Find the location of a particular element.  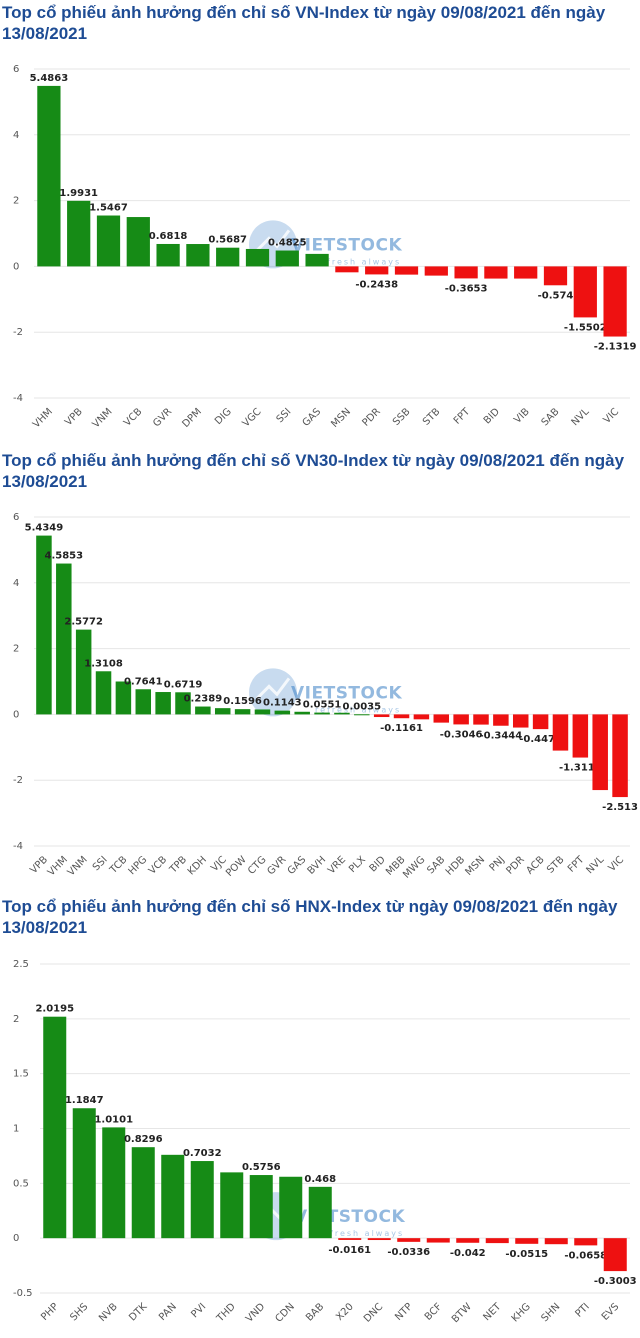

bar-x20 is located at coordinates (350, 1239).